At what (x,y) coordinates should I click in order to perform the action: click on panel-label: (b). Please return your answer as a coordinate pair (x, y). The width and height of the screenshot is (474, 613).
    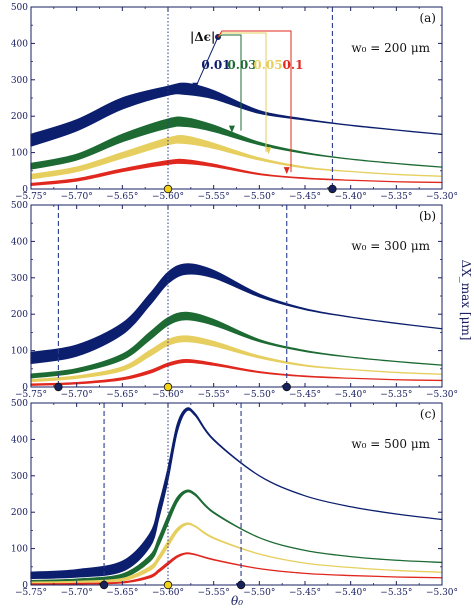
    Looking at the image, I should click on (427, 216).